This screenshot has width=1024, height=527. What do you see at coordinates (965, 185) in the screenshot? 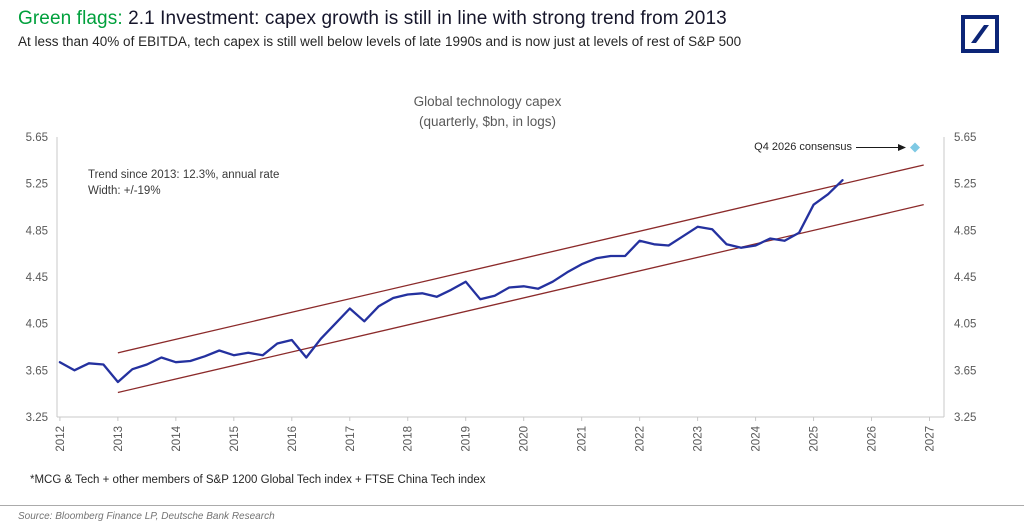
I see `y-tick-label-right: 5.25` at bounding box center [965, 185].